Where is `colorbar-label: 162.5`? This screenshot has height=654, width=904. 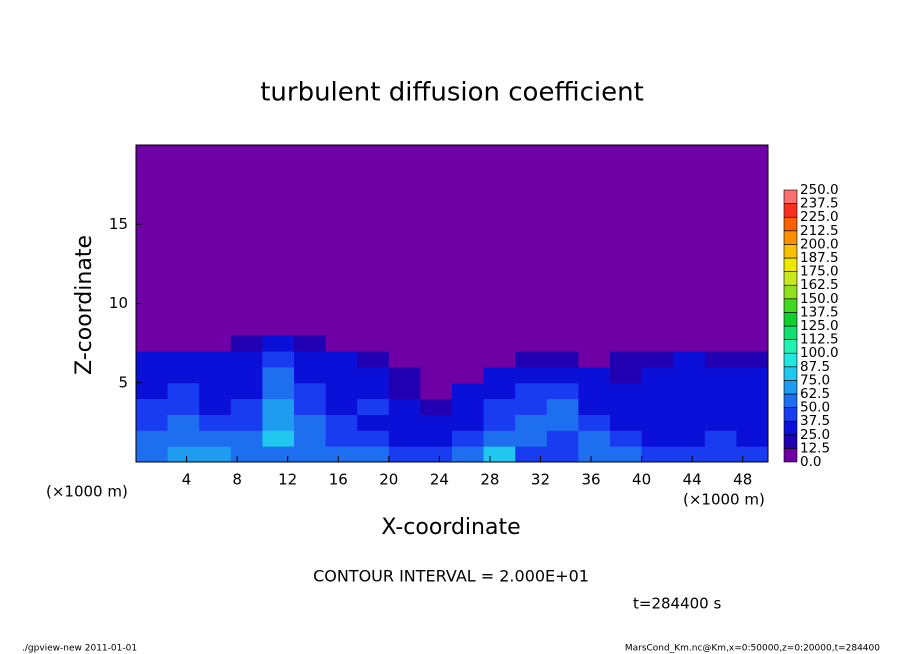
colorbar-label: 162.5 is located at coordinates (819, 285).